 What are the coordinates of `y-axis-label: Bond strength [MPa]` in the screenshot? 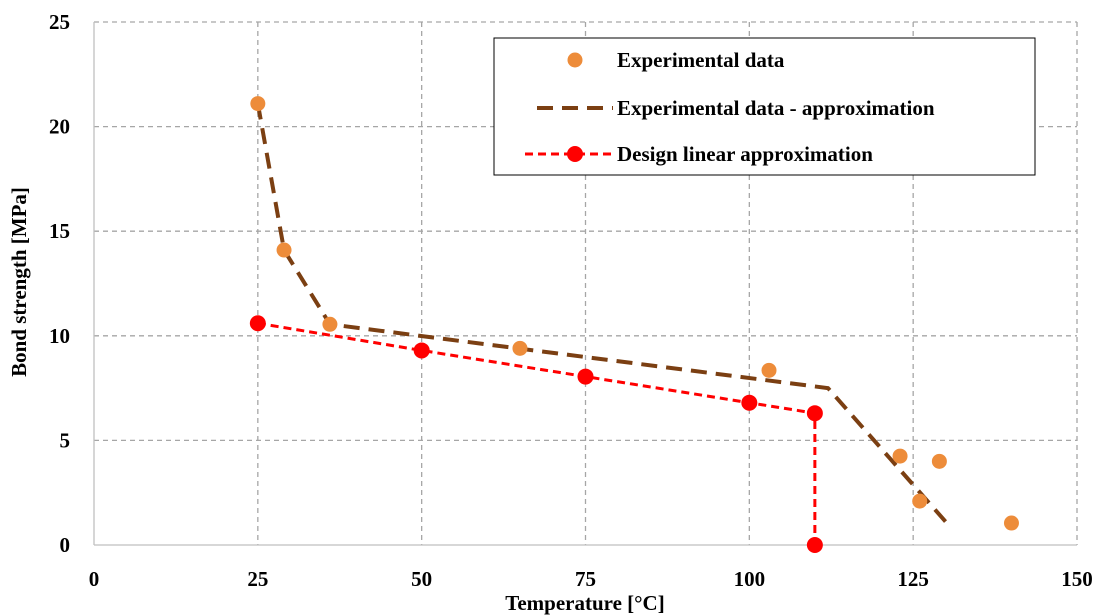 It's located at (19, 282).